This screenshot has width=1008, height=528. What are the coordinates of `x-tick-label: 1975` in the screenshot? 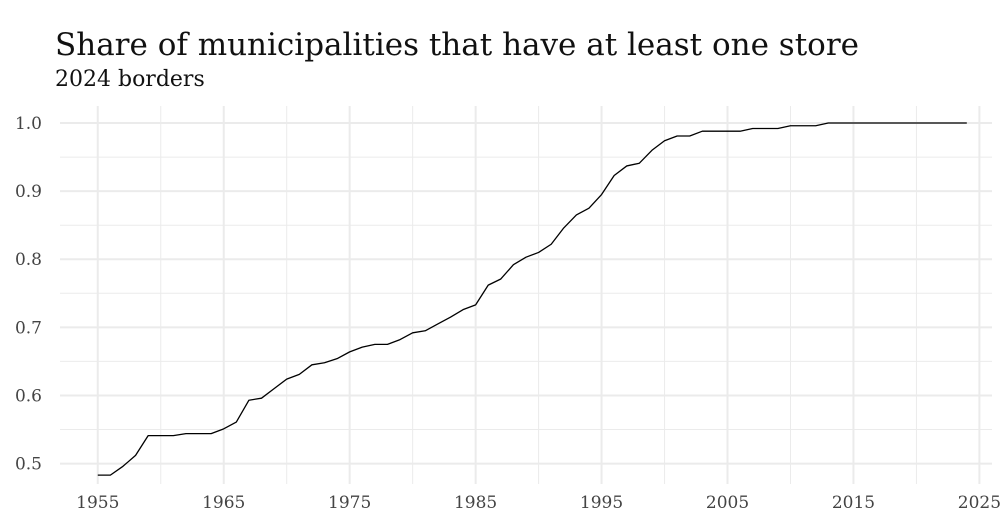 It's located at (349, 503).